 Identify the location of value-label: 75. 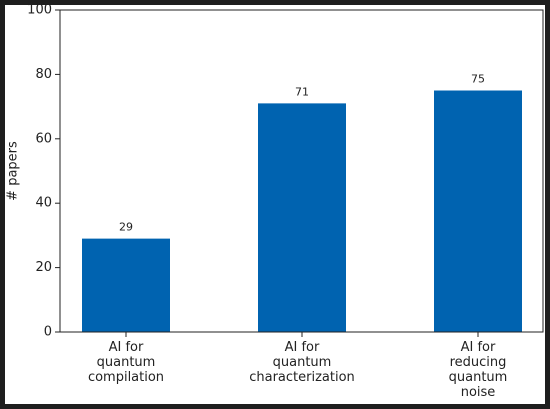
(478, 79).